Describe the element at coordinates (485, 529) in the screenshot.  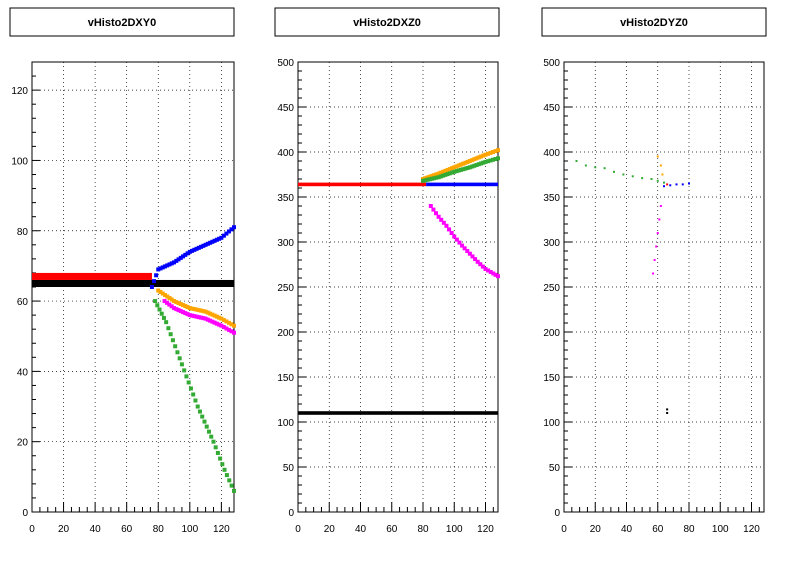
I see `tick-label-x: 120` at that location.